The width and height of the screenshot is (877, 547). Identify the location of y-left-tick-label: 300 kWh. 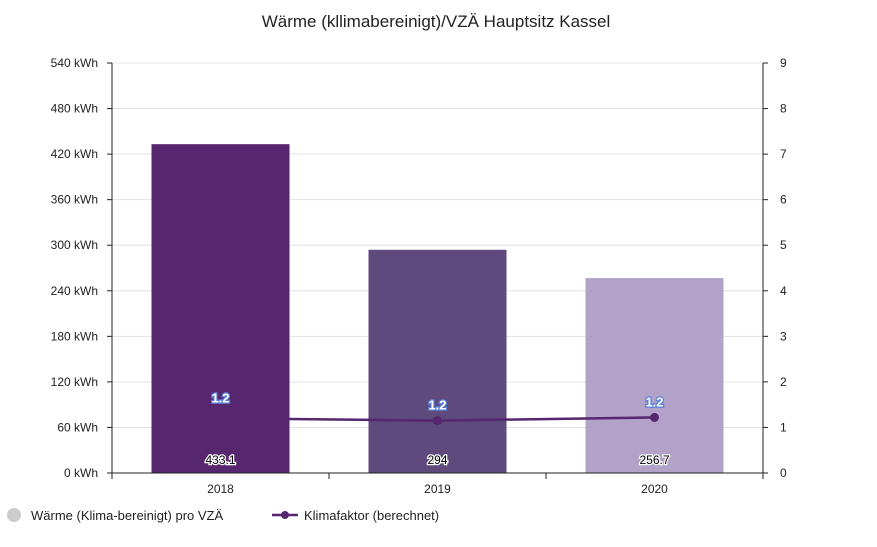
(74, 245).